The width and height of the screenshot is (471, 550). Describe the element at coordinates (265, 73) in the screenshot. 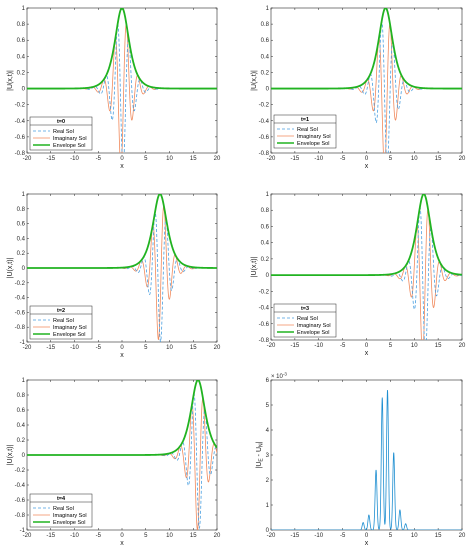

I see `y-tick-label: 0.2` at that location.